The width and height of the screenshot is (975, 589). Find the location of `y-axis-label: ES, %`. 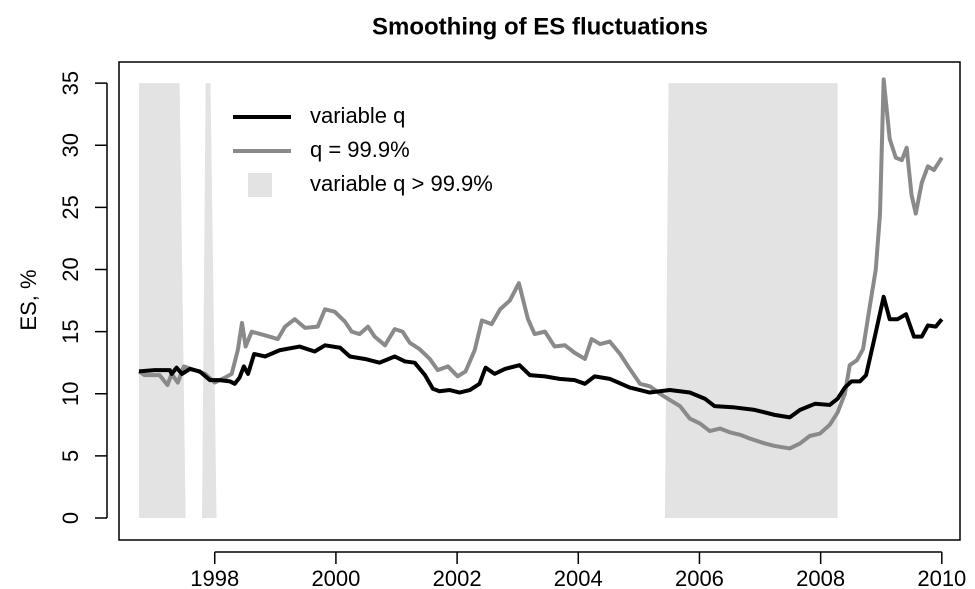

y-axis-label: ES, % is located at coordinates (28, 299).